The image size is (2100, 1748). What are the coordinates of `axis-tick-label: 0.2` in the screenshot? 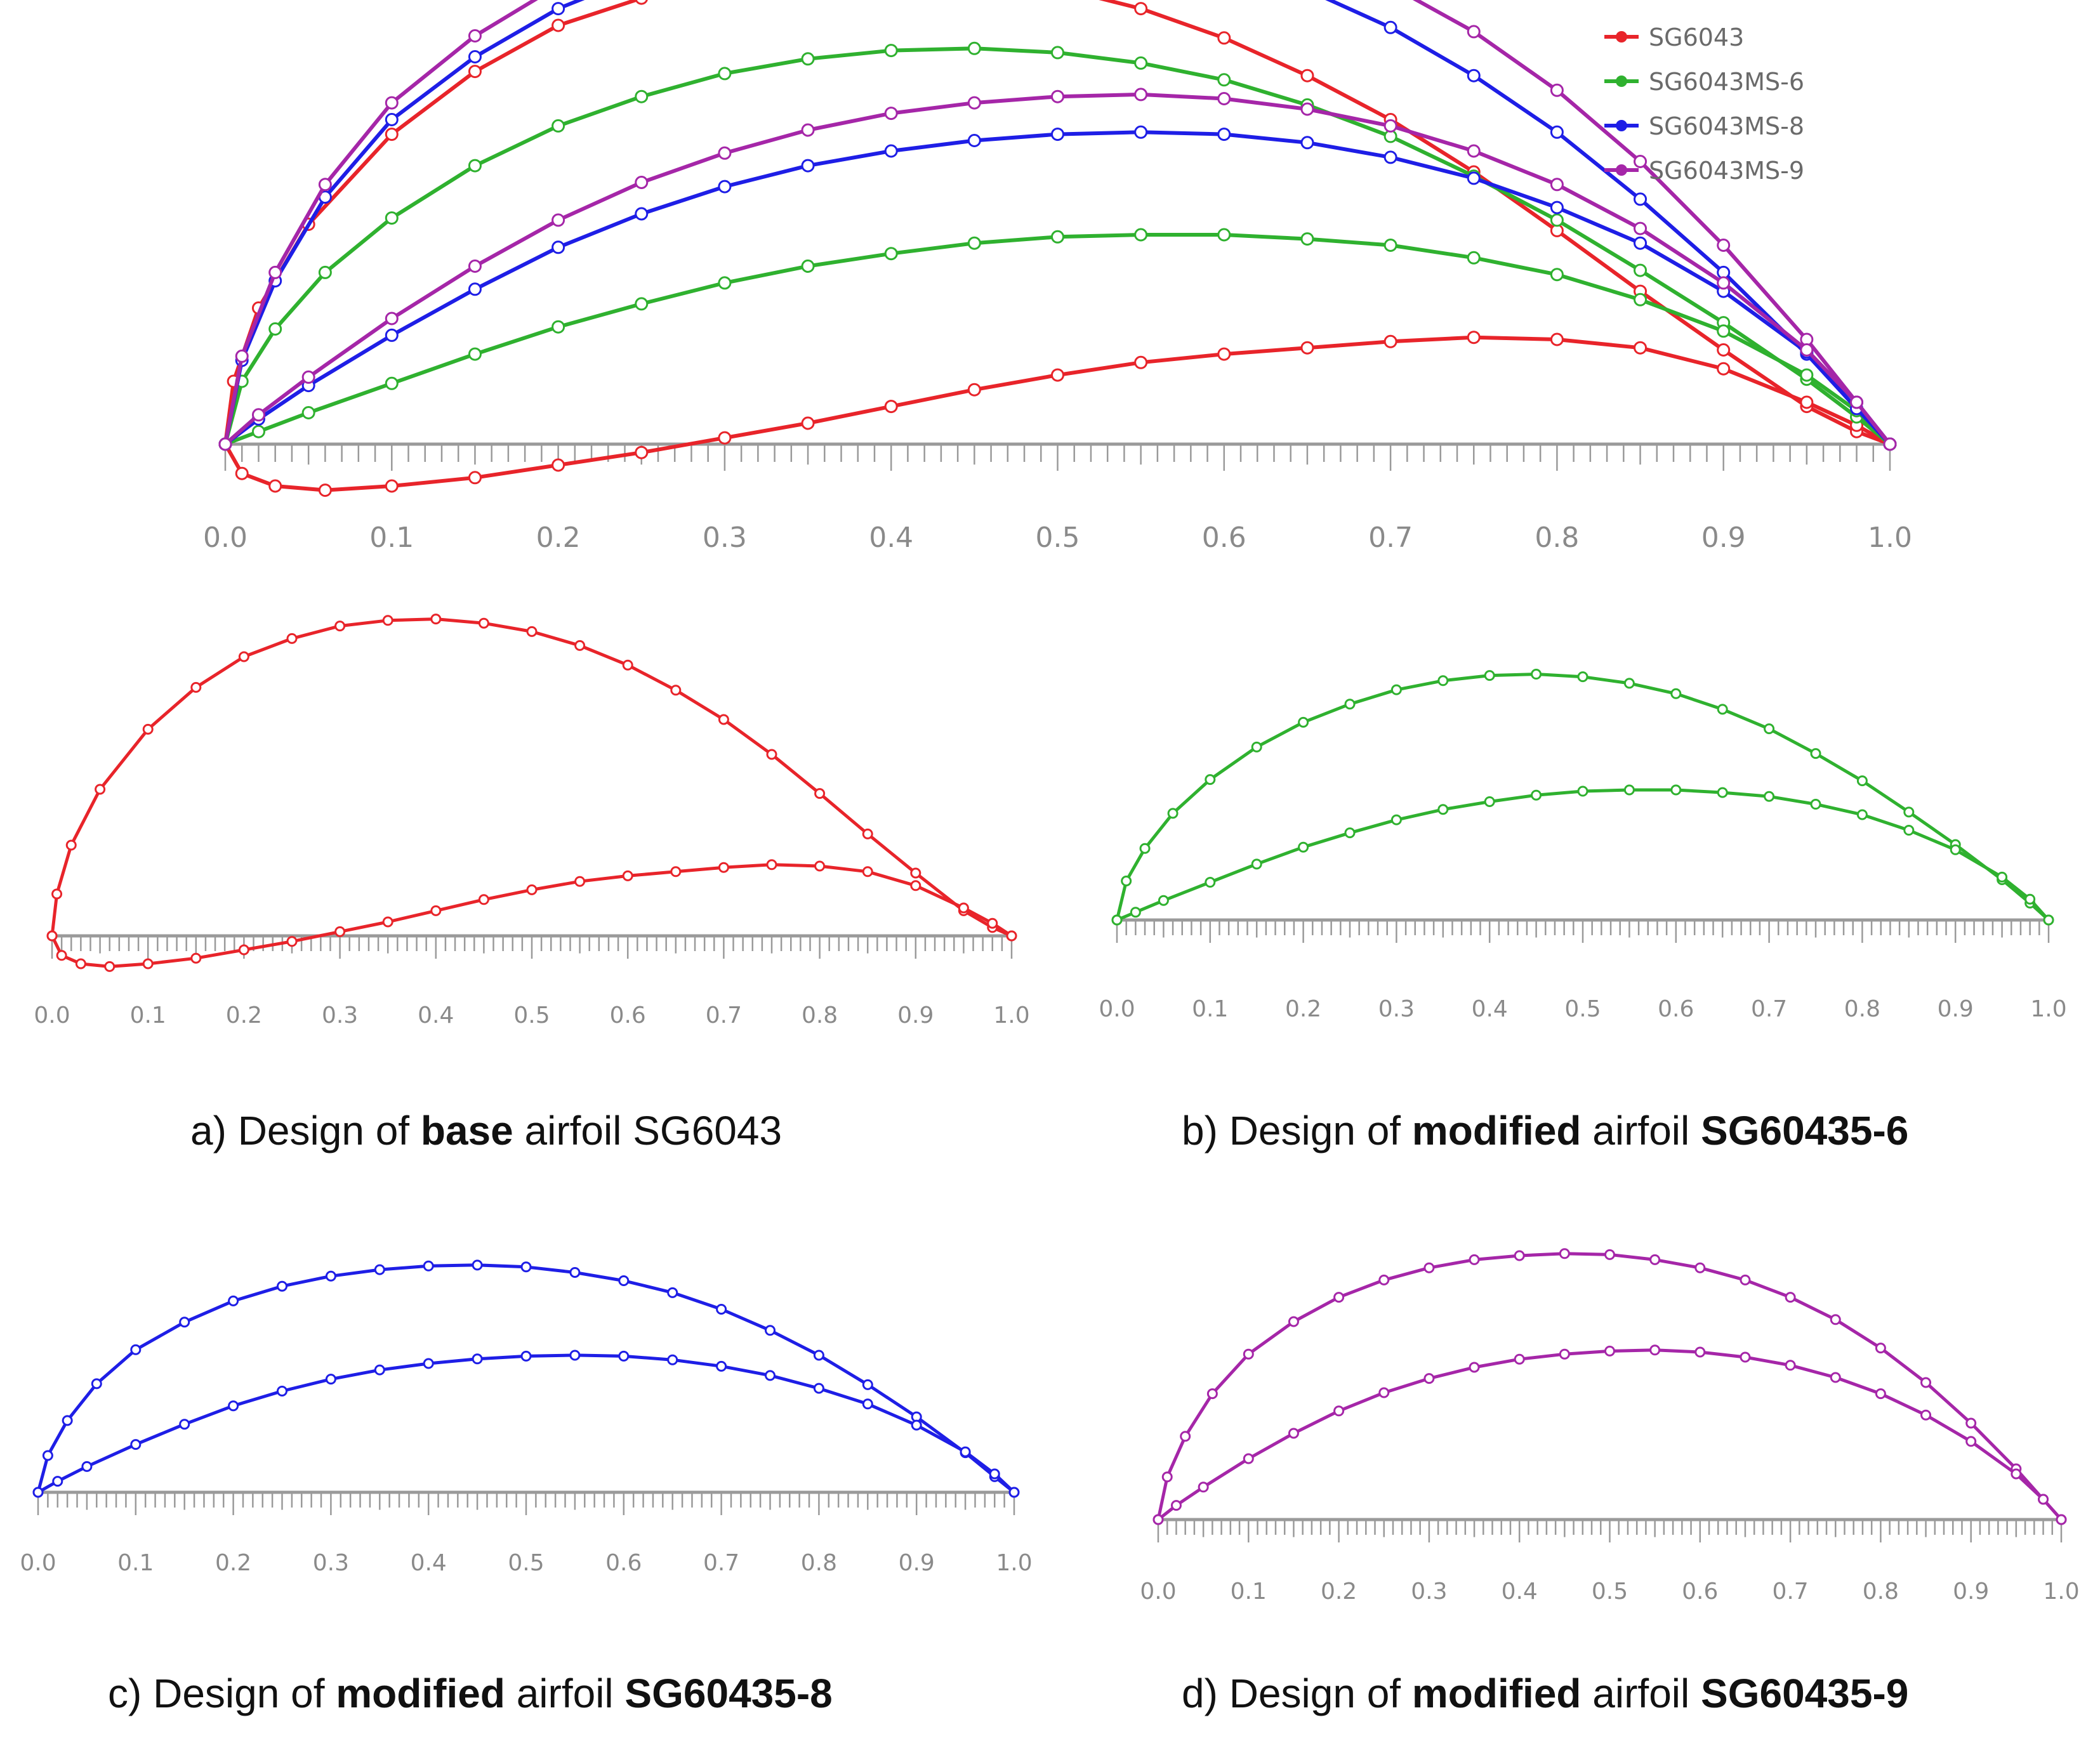 It's located at (244, 1015).